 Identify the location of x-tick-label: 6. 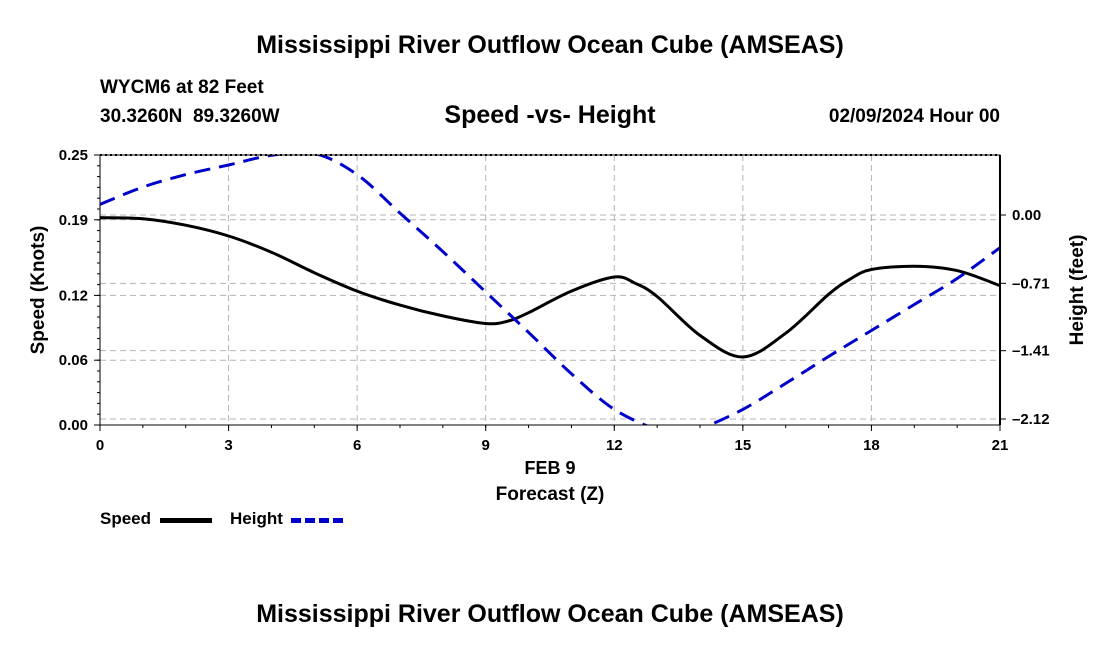
(357, 445).